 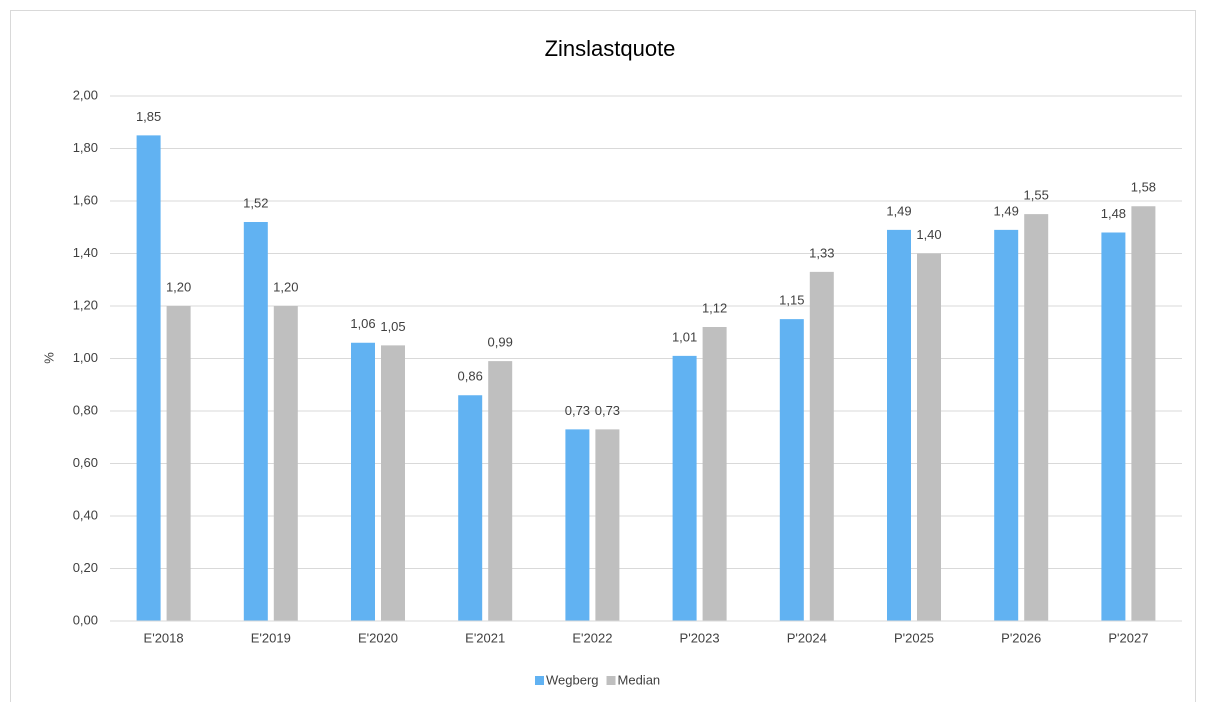 What do you see at coordinates (592, 637) in the screenshot?
I see `x-tick-label: E'2022` at bounding box center [592, 637].